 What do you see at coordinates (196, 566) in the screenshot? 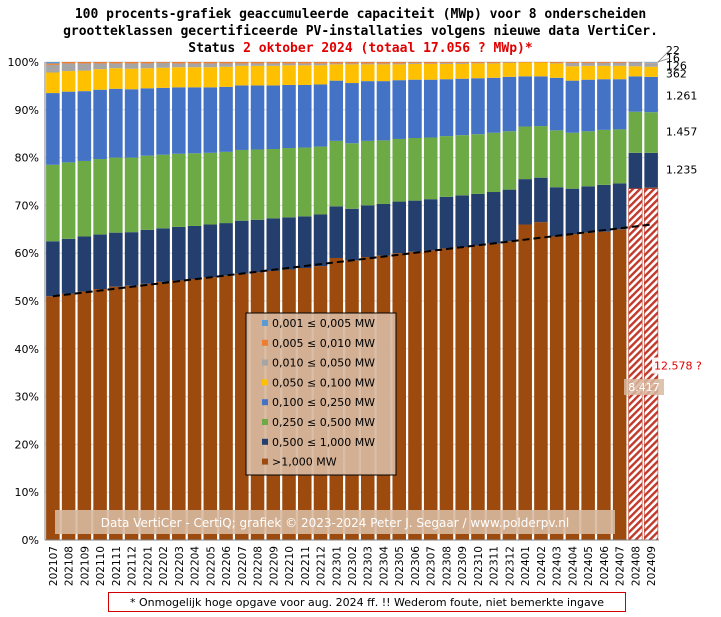
I see `x-tick-label: 202204` at bounding box center [196, 566].